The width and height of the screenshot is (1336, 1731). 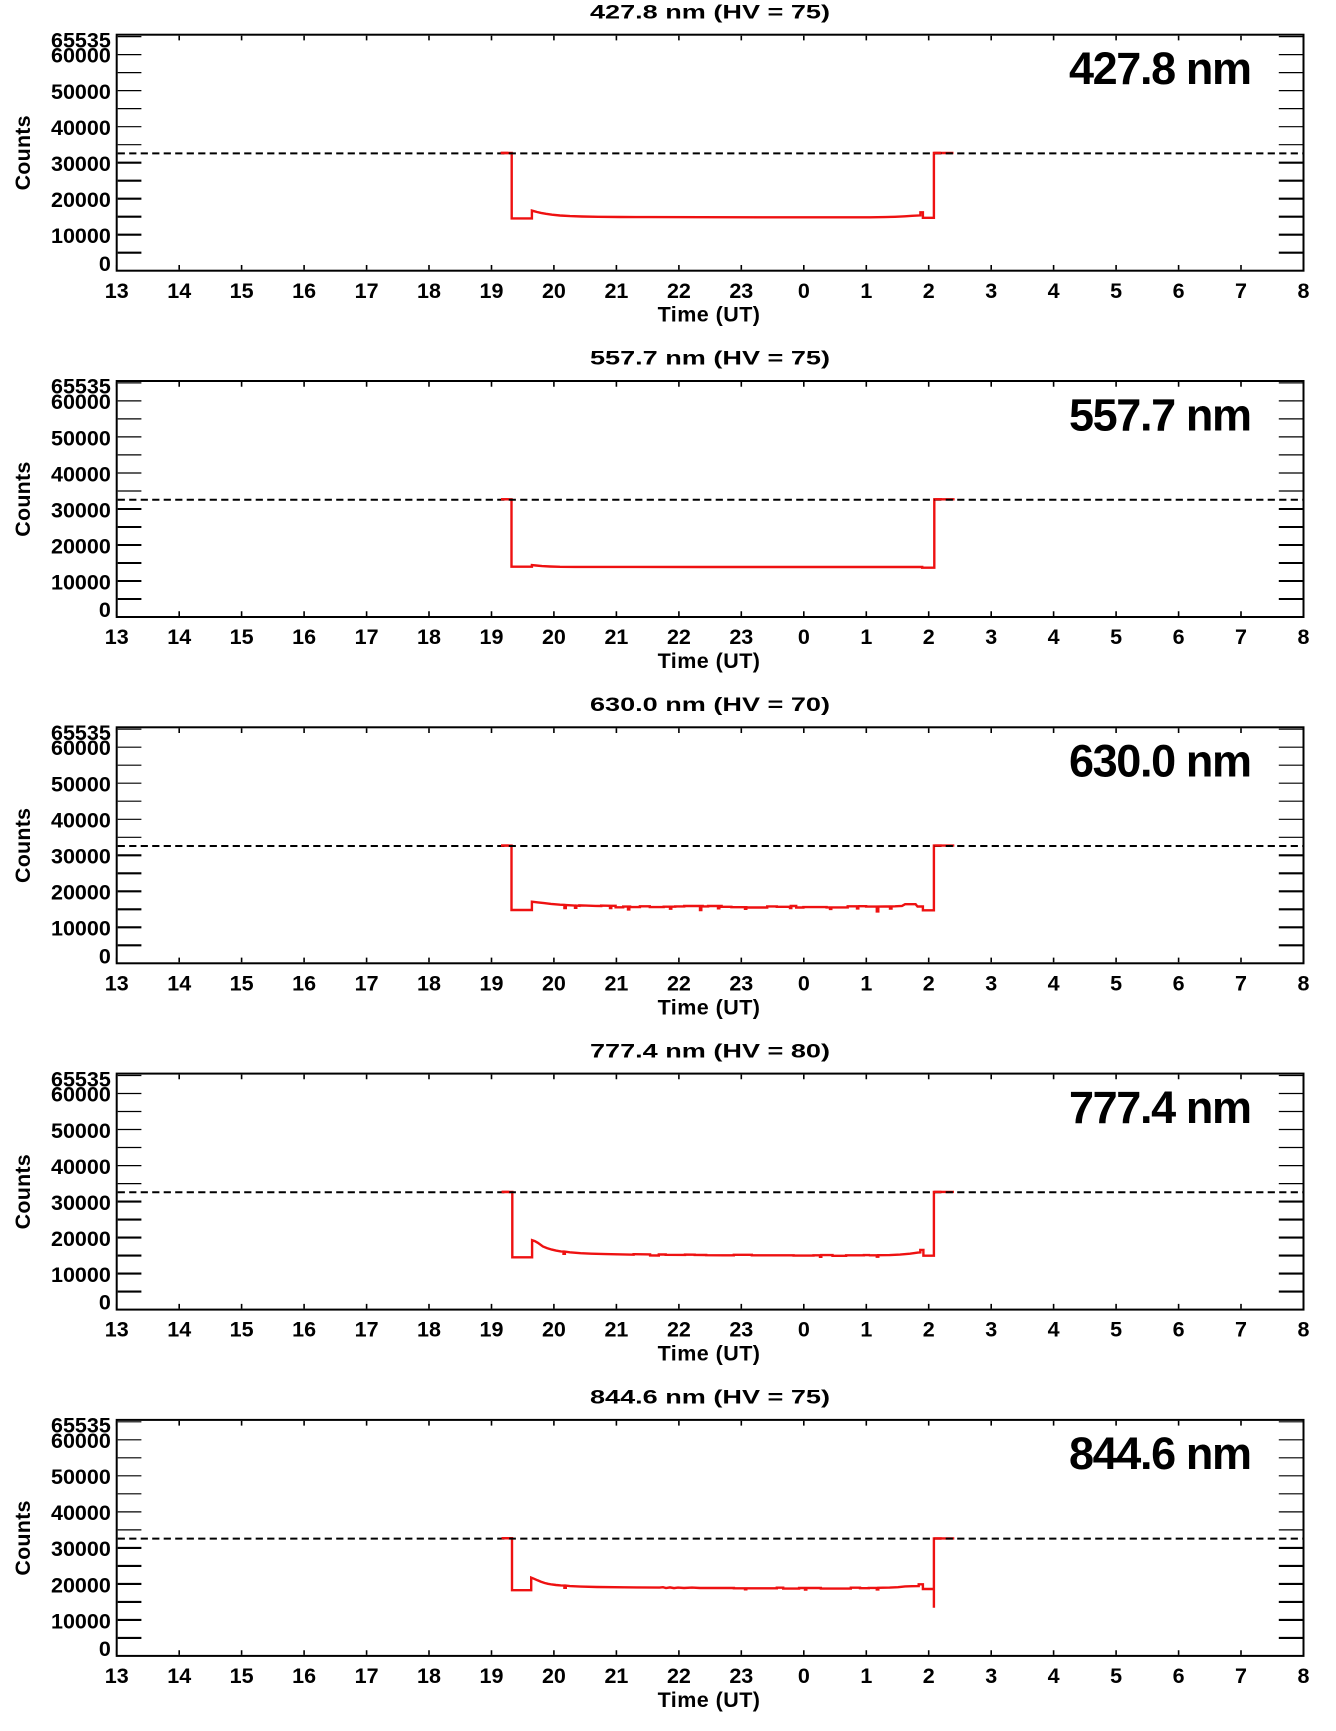 What do you see at coordinates (1160, 1453) in the screenshot?
I see `svg-text: 844.6 nm` at bounding box center [1160, 1453].